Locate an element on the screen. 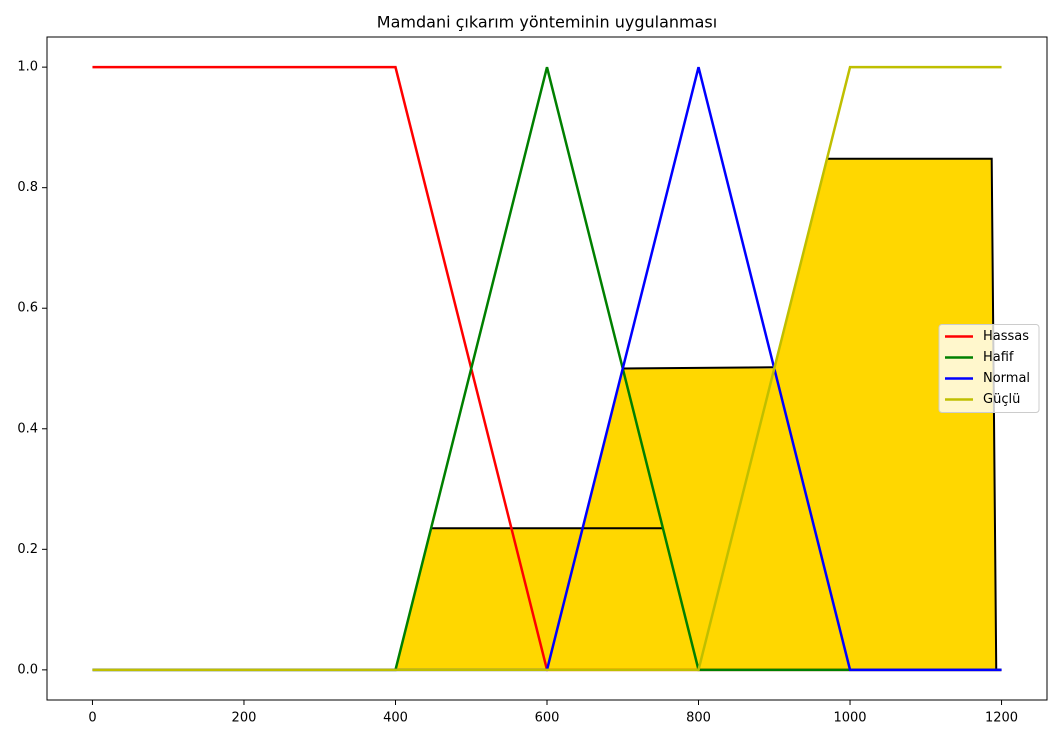  x-tick-label: 1200 is located at coordinates (1001, 718).